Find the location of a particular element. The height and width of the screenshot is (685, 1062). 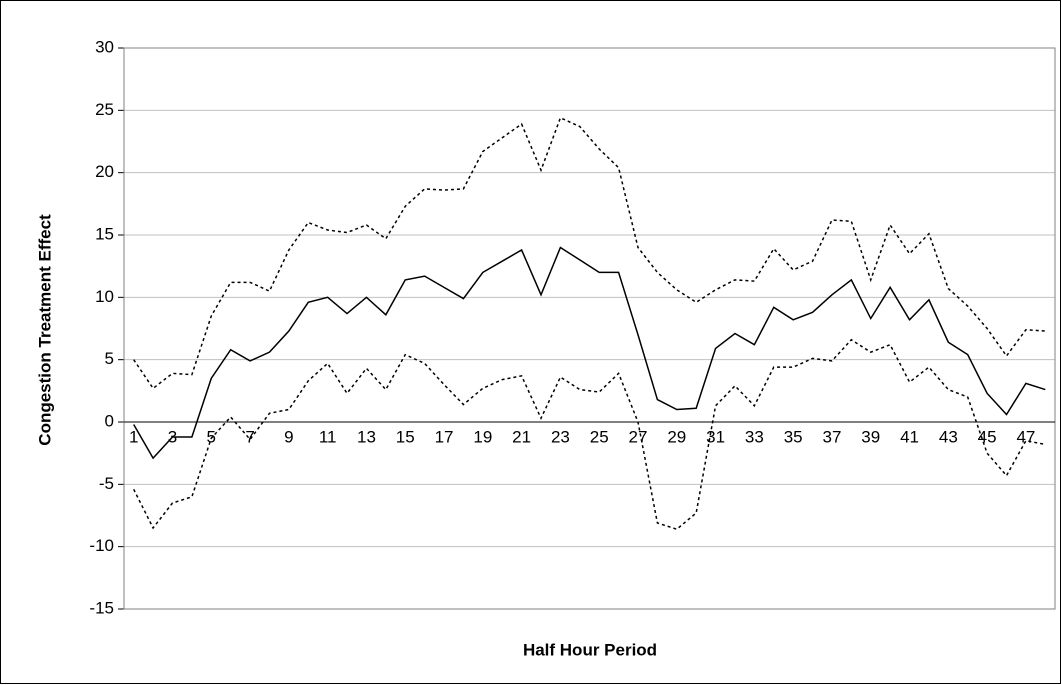

x-tick-label: 21 is located at coordinates (521, 436).